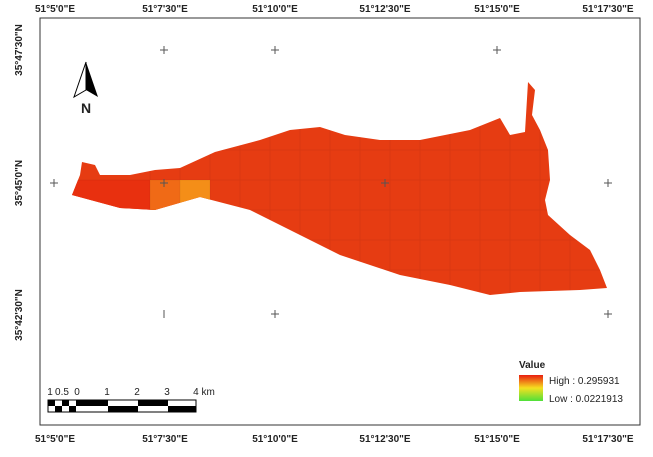 This screenshot has width=653, height=457. What do you see at coordinates (586, 399) in the screenshot?
I see `legend-low: Low : 0.0221913` at bounding box center [586, 399].